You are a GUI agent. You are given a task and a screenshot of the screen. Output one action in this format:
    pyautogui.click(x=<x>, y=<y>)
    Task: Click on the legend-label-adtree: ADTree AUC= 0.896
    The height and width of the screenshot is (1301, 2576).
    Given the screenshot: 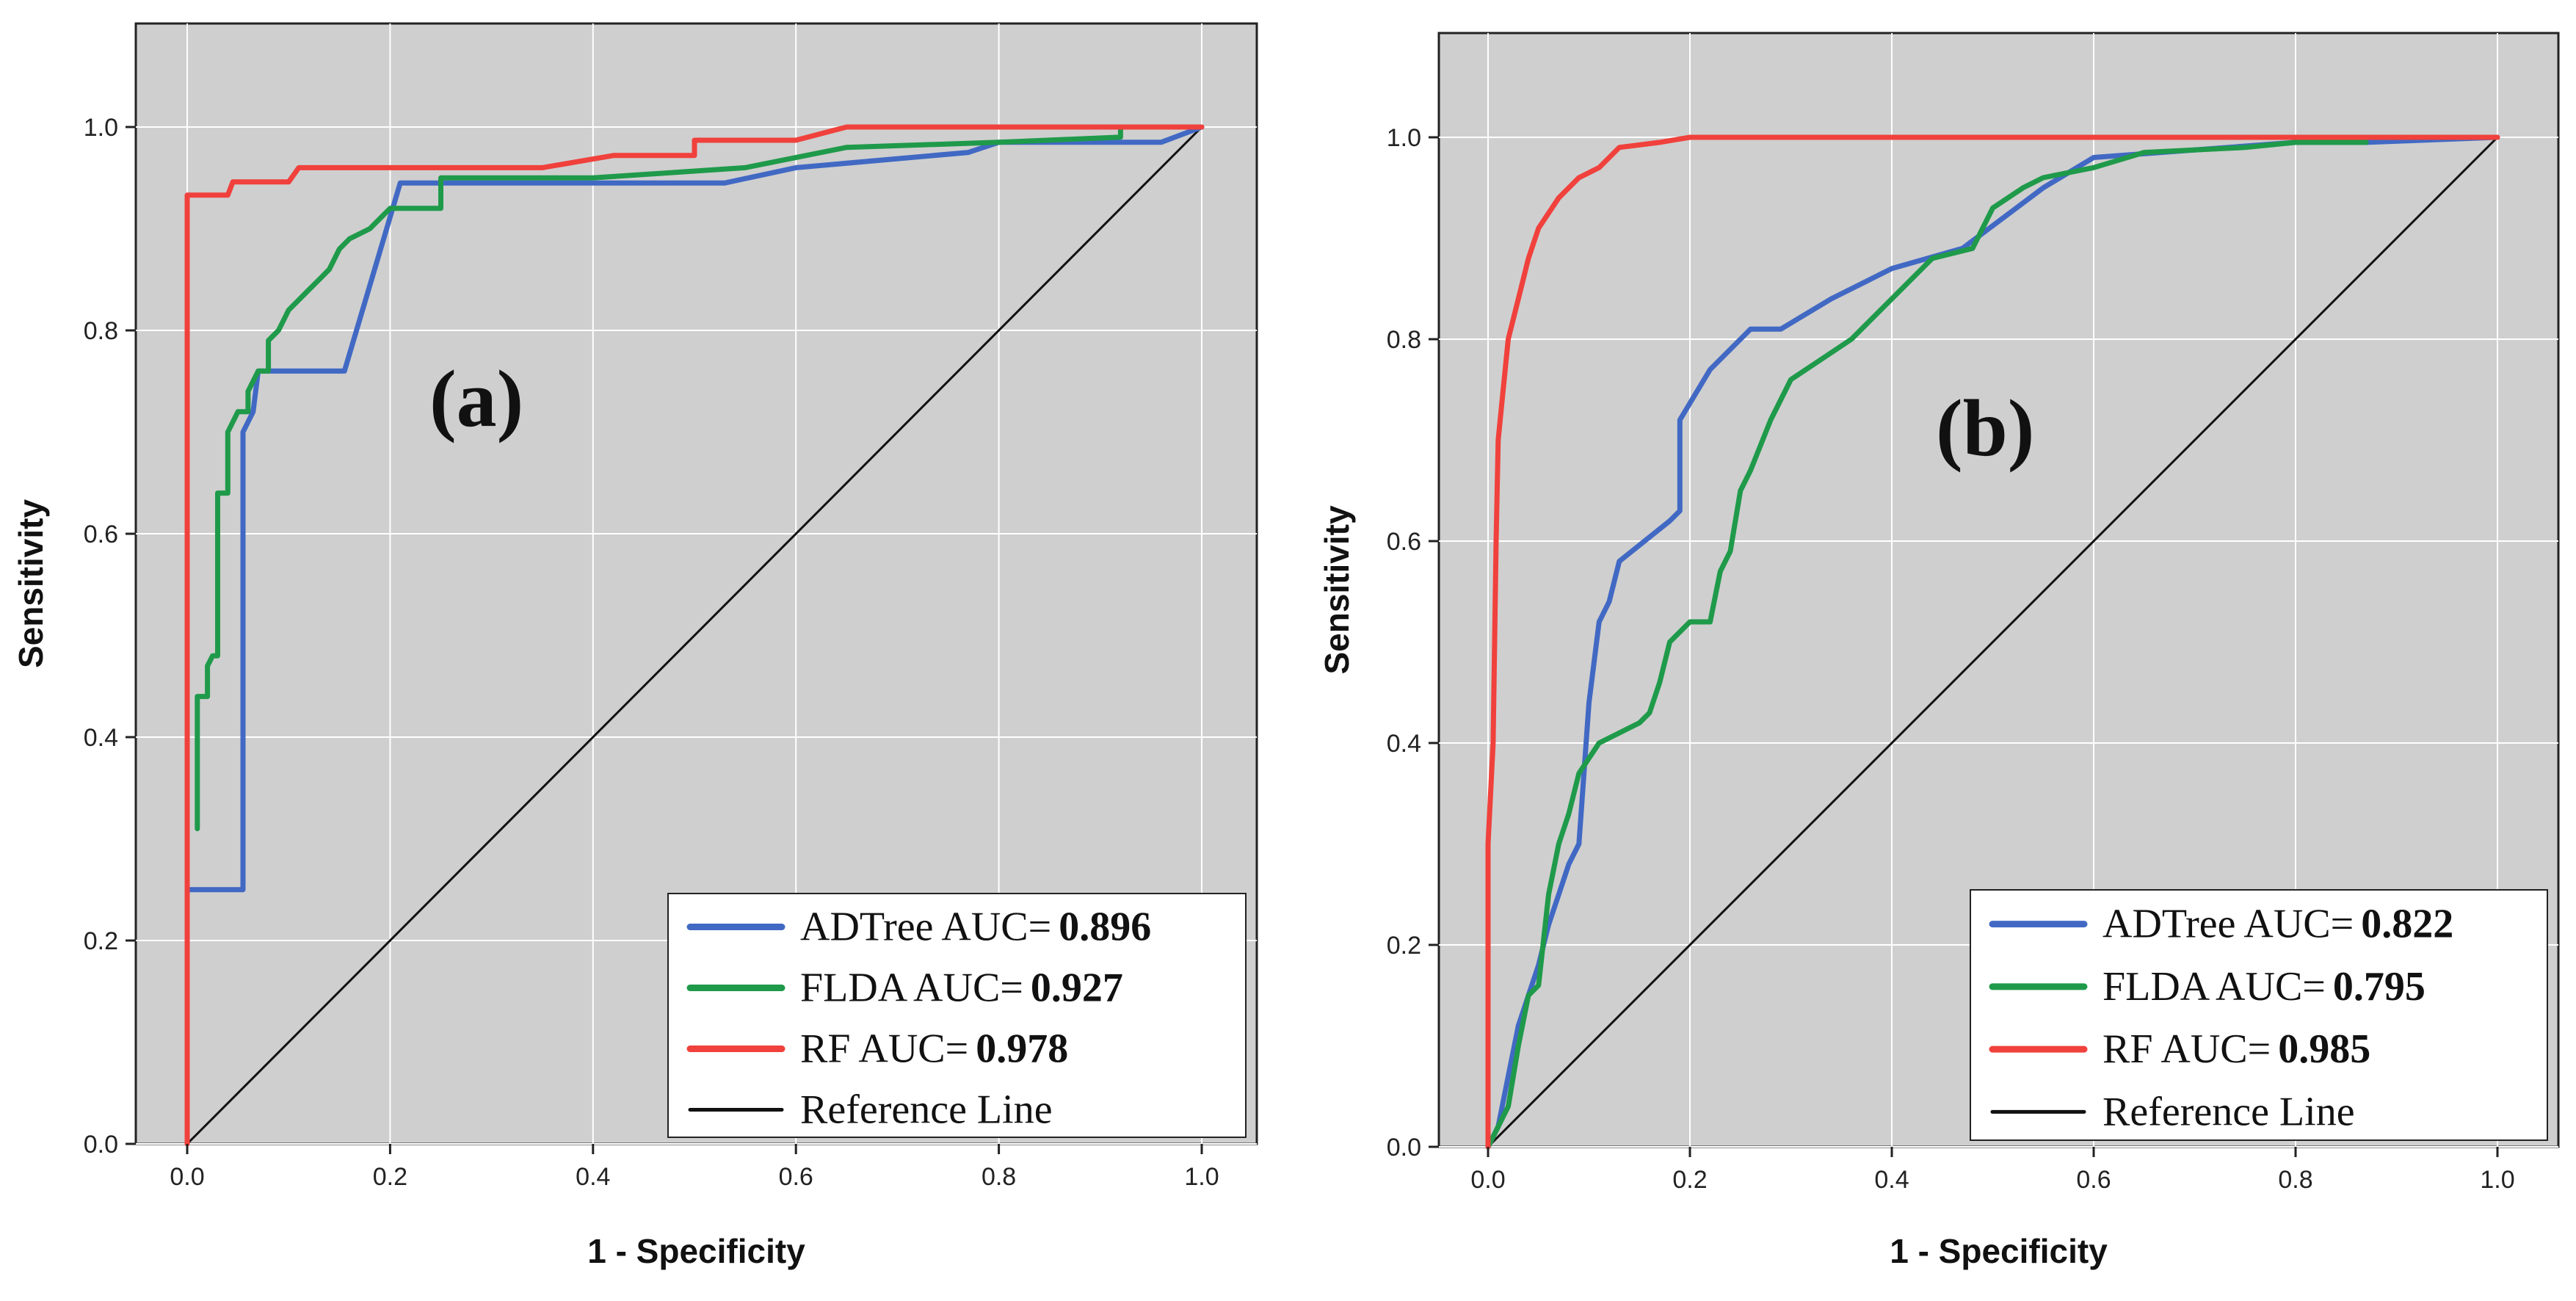 What is the action you would take?
    pyautogui.click(x=976, y=927)
    